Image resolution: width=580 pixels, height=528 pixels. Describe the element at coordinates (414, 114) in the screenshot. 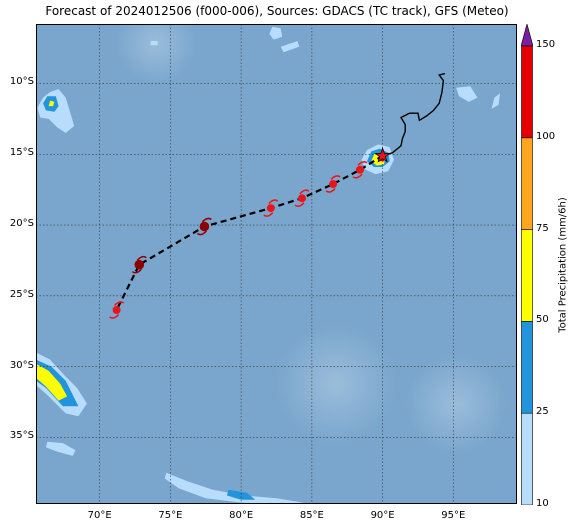

I see `past-track-line` at that location.